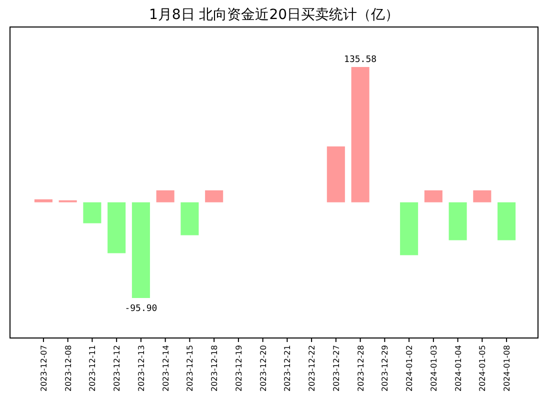 The height and width of the screenshot is (400, 548). I want to click on x-tick-label: 2023-12-08, so click(68, 368).